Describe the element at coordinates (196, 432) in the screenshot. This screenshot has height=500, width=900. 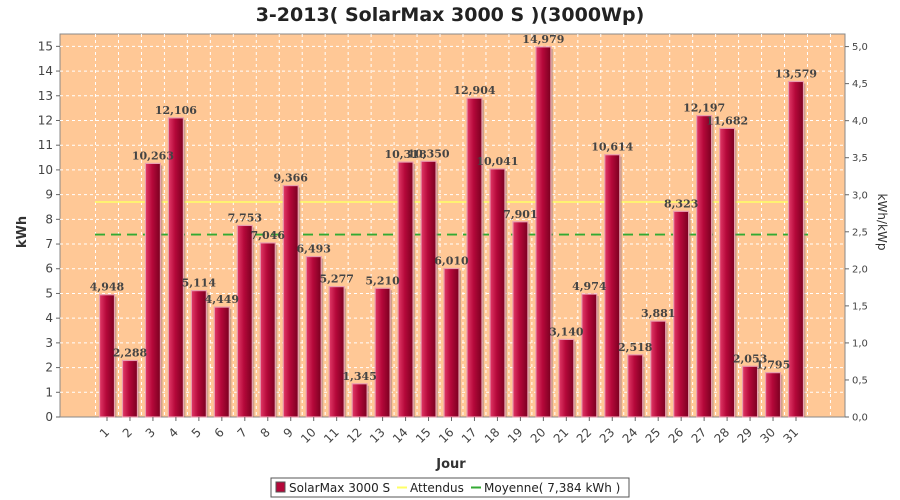
I see `x-tick-label: 5` at that location.